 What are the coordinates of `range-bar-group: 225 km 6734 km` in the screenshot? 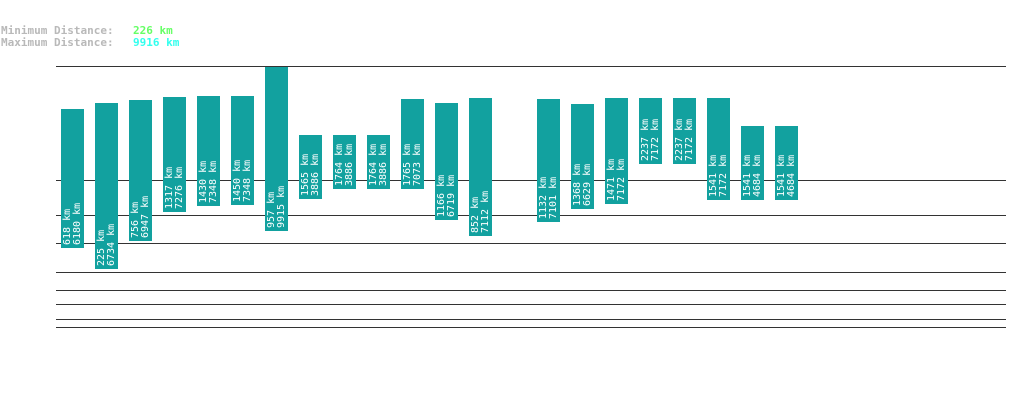 It's located at (106, 186).